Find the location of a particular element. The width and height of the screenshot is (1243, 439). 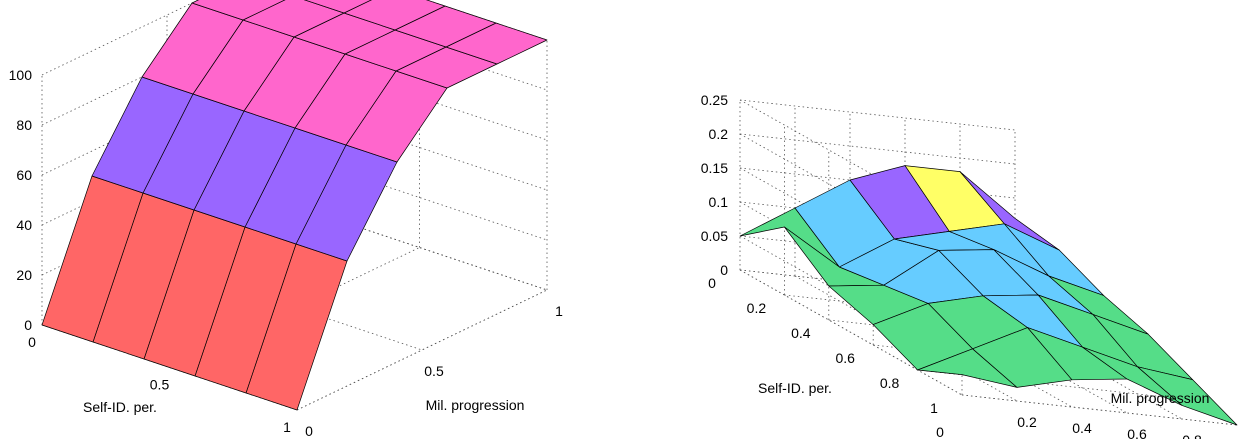

y-tick-label: 0.6 is located at coordinates (845, 358).